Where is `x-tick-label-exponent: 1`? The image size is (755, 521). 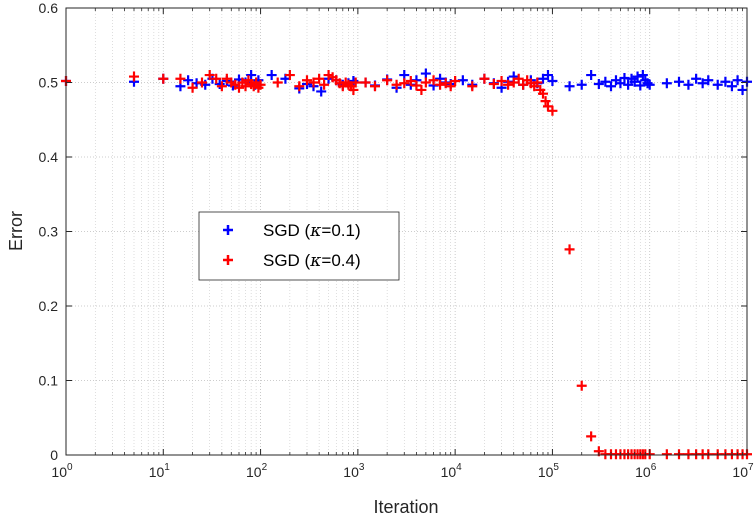
x-tick-label-exponent: 1 is located at coordinates (167, 467).